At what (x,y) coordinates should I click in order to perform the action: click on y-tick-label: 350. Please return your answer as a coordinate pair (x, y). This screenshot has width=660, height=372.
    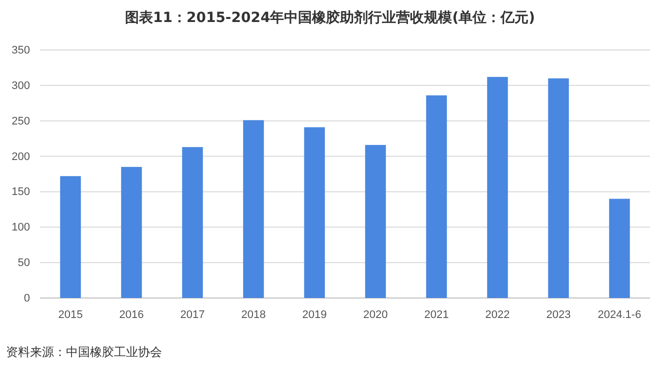
    Looking at the image, I should click on (21, 50).